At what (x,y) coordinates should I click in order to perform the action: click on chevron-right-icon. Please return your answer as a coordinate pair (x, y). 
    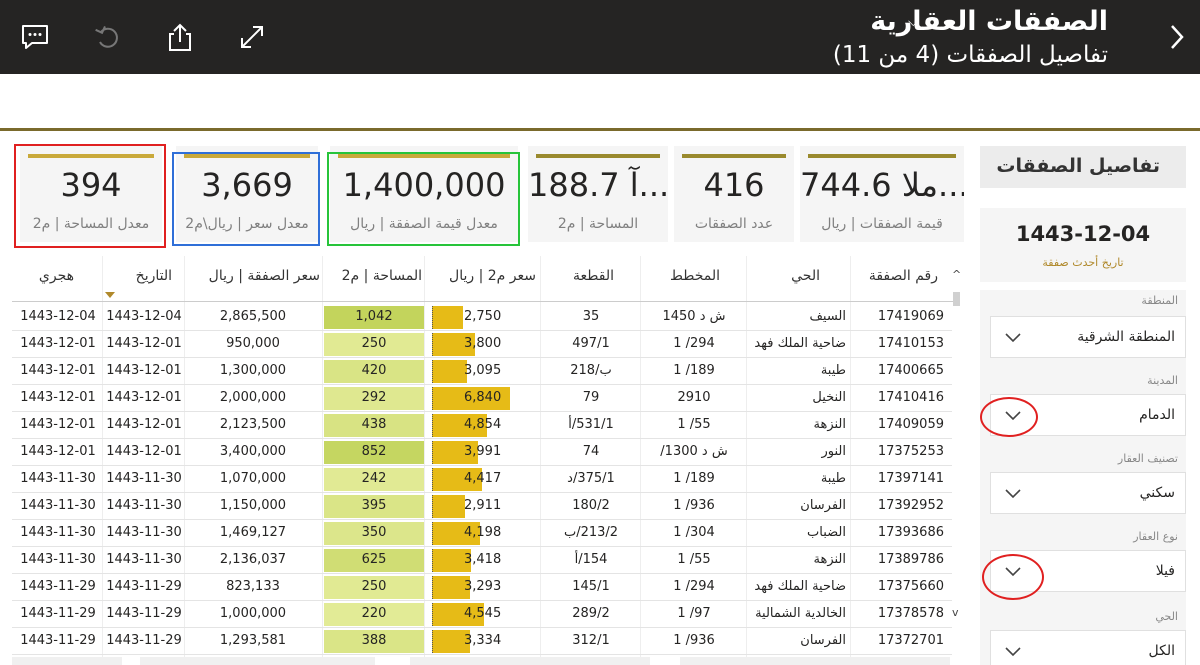
    Looking at the image, I should click on (1177, 37).